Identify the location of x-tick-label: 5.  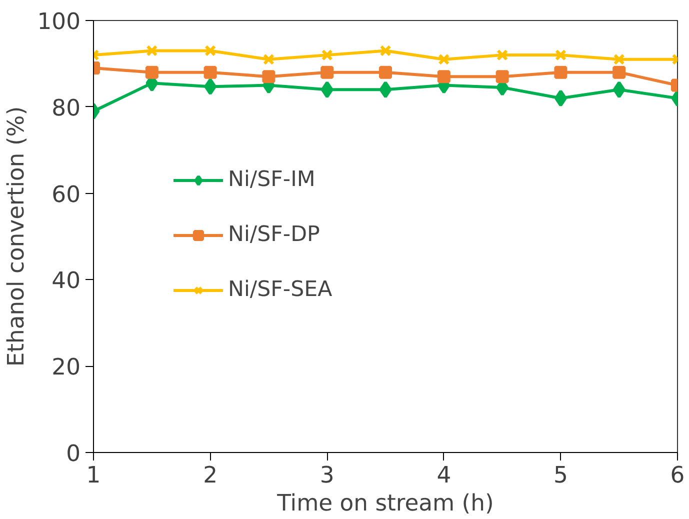
(560, 475).